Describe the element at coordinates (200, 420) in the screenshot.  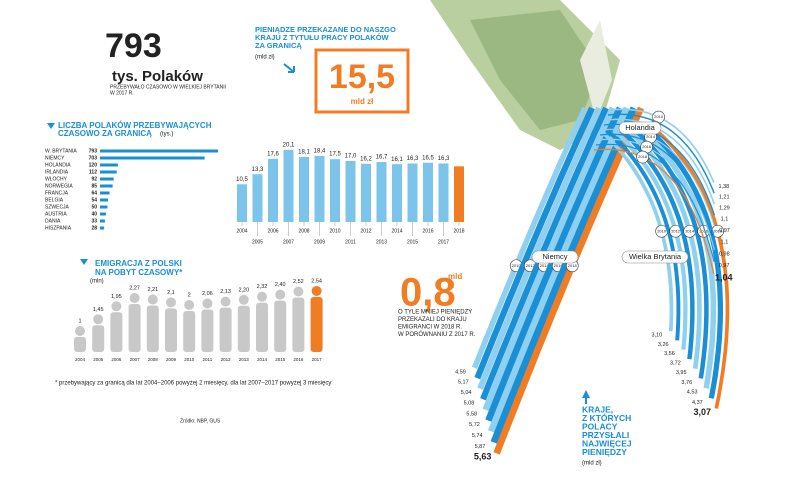
I see `source: Źródło: NBP, GUS` at that location.